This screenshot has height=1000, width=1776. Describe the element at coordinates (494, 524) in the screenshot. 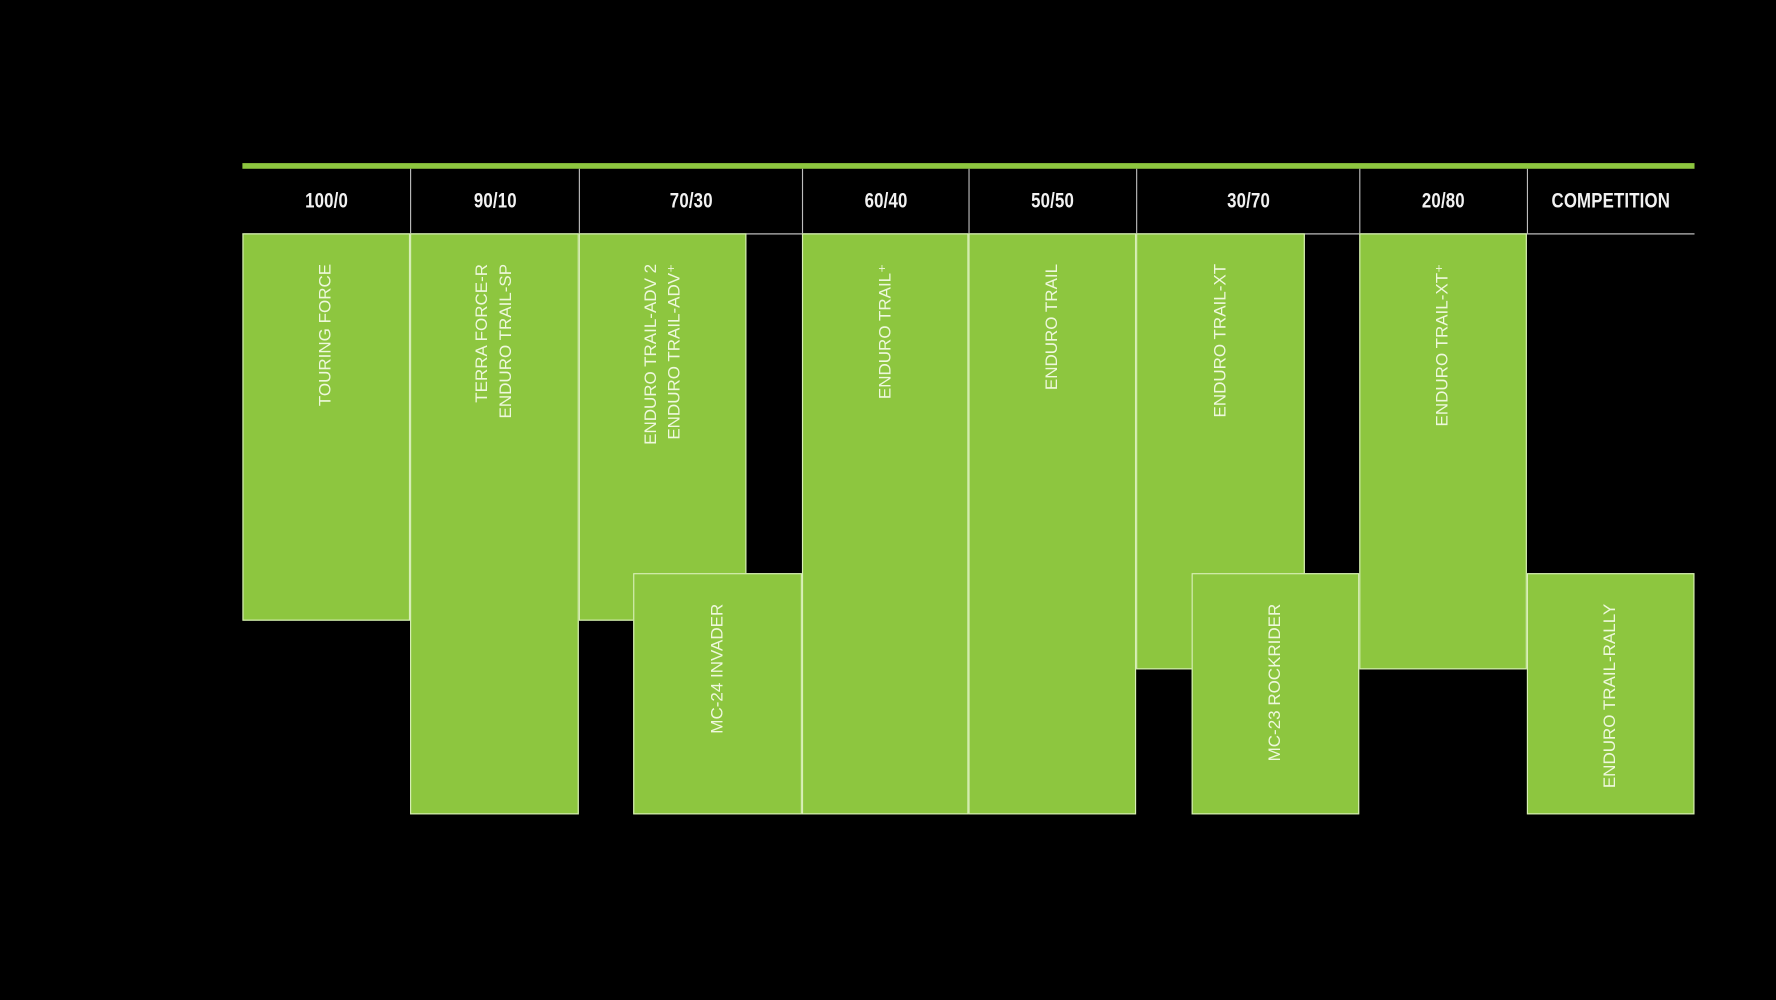

I see `tire-block: TERRA FORCE-R ENDURO TRAIL-SP` at that location.